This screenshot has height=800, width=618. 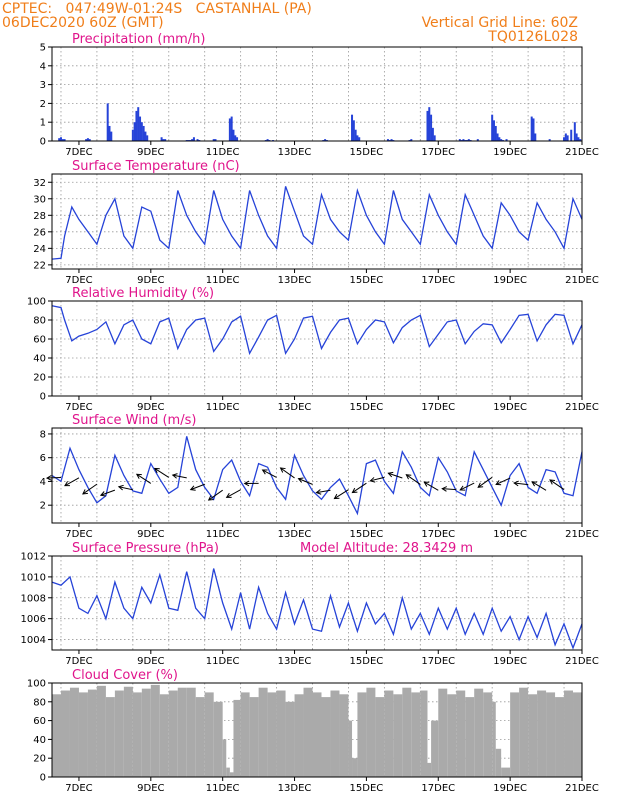 I want to click on temperature-line, so click(x=317, y=223).